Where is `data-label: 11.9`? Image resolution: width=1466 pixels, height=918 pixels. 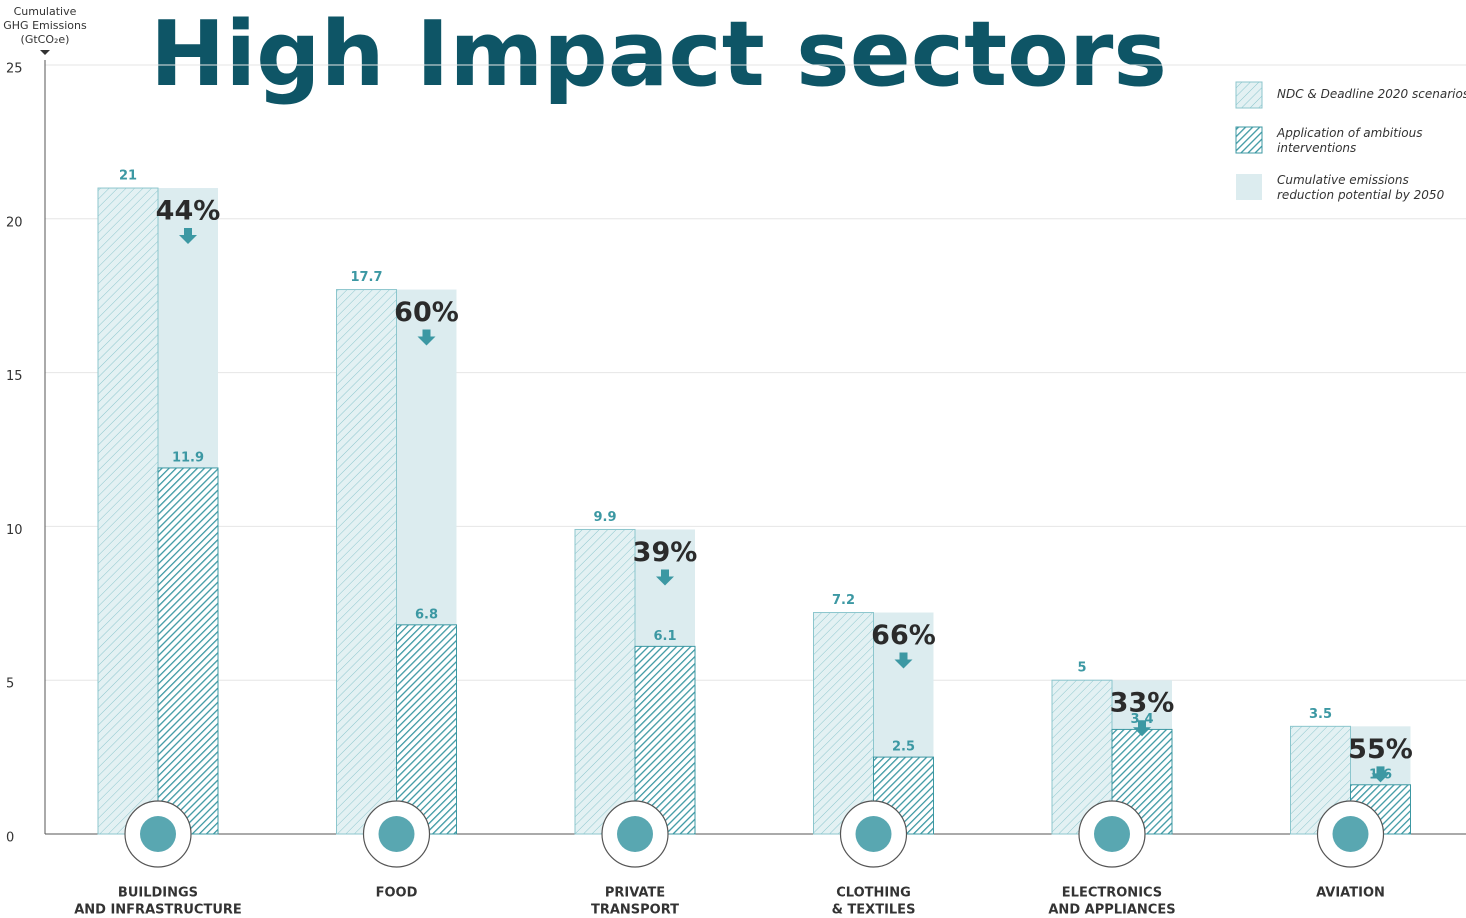 data-label: 11.9 is located at coordinates (188, 457).